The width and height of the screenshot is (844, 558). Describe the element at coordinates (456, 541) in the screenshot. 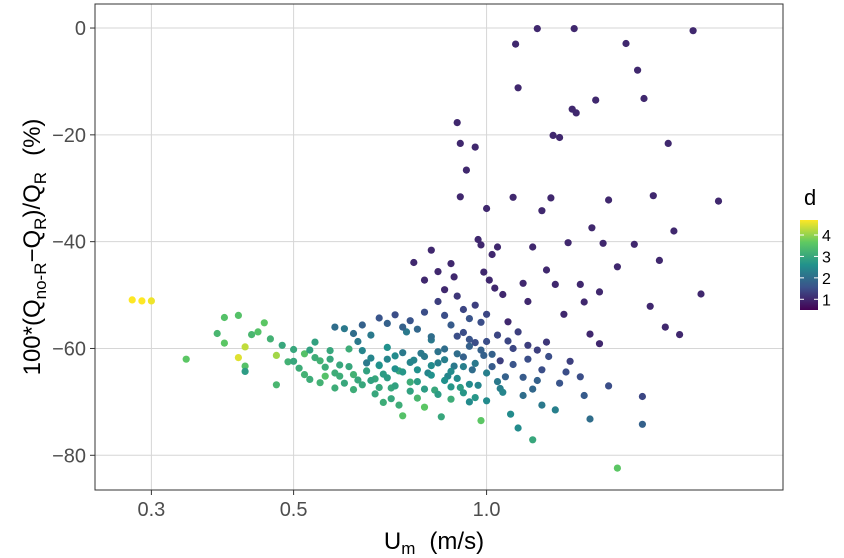

I see `x-axis-title-units: (m/s)` at that location.